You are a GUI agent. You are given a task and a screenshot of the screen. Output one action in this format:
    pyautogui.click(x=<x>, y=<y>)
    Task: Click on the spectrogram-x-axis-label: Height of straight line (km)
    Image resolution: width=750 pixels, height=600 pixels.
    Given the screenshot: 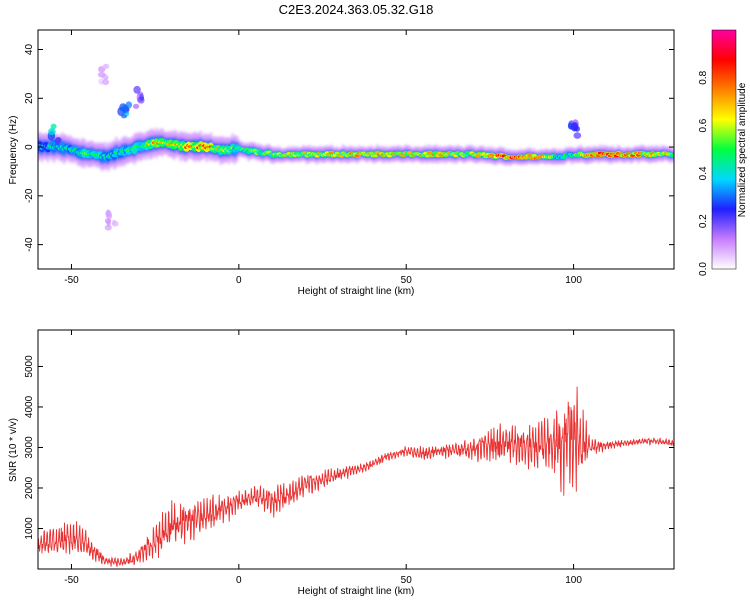 What is the action you would take?
    pyautogui.click(x=356, y=291)
    